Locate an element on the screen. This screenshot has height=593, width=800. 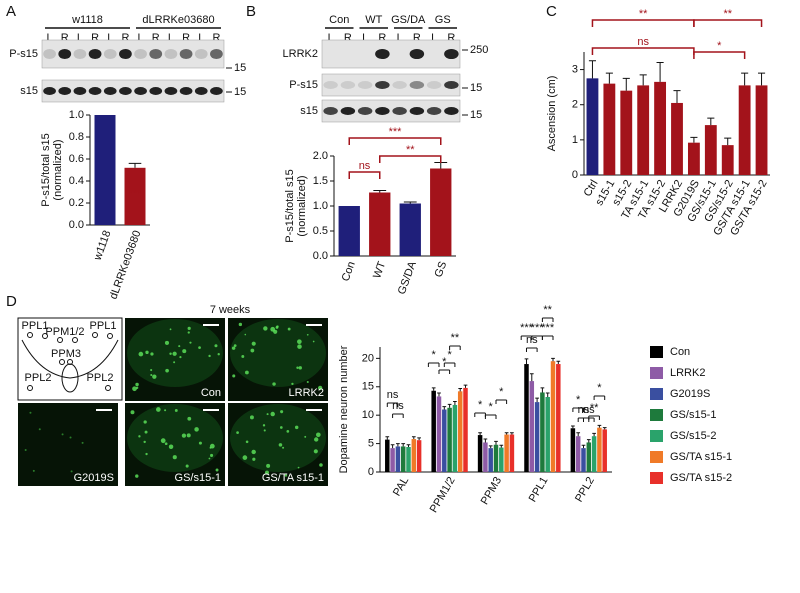
blot-row-label: LRRK2 is located at coordinates (300, 54).